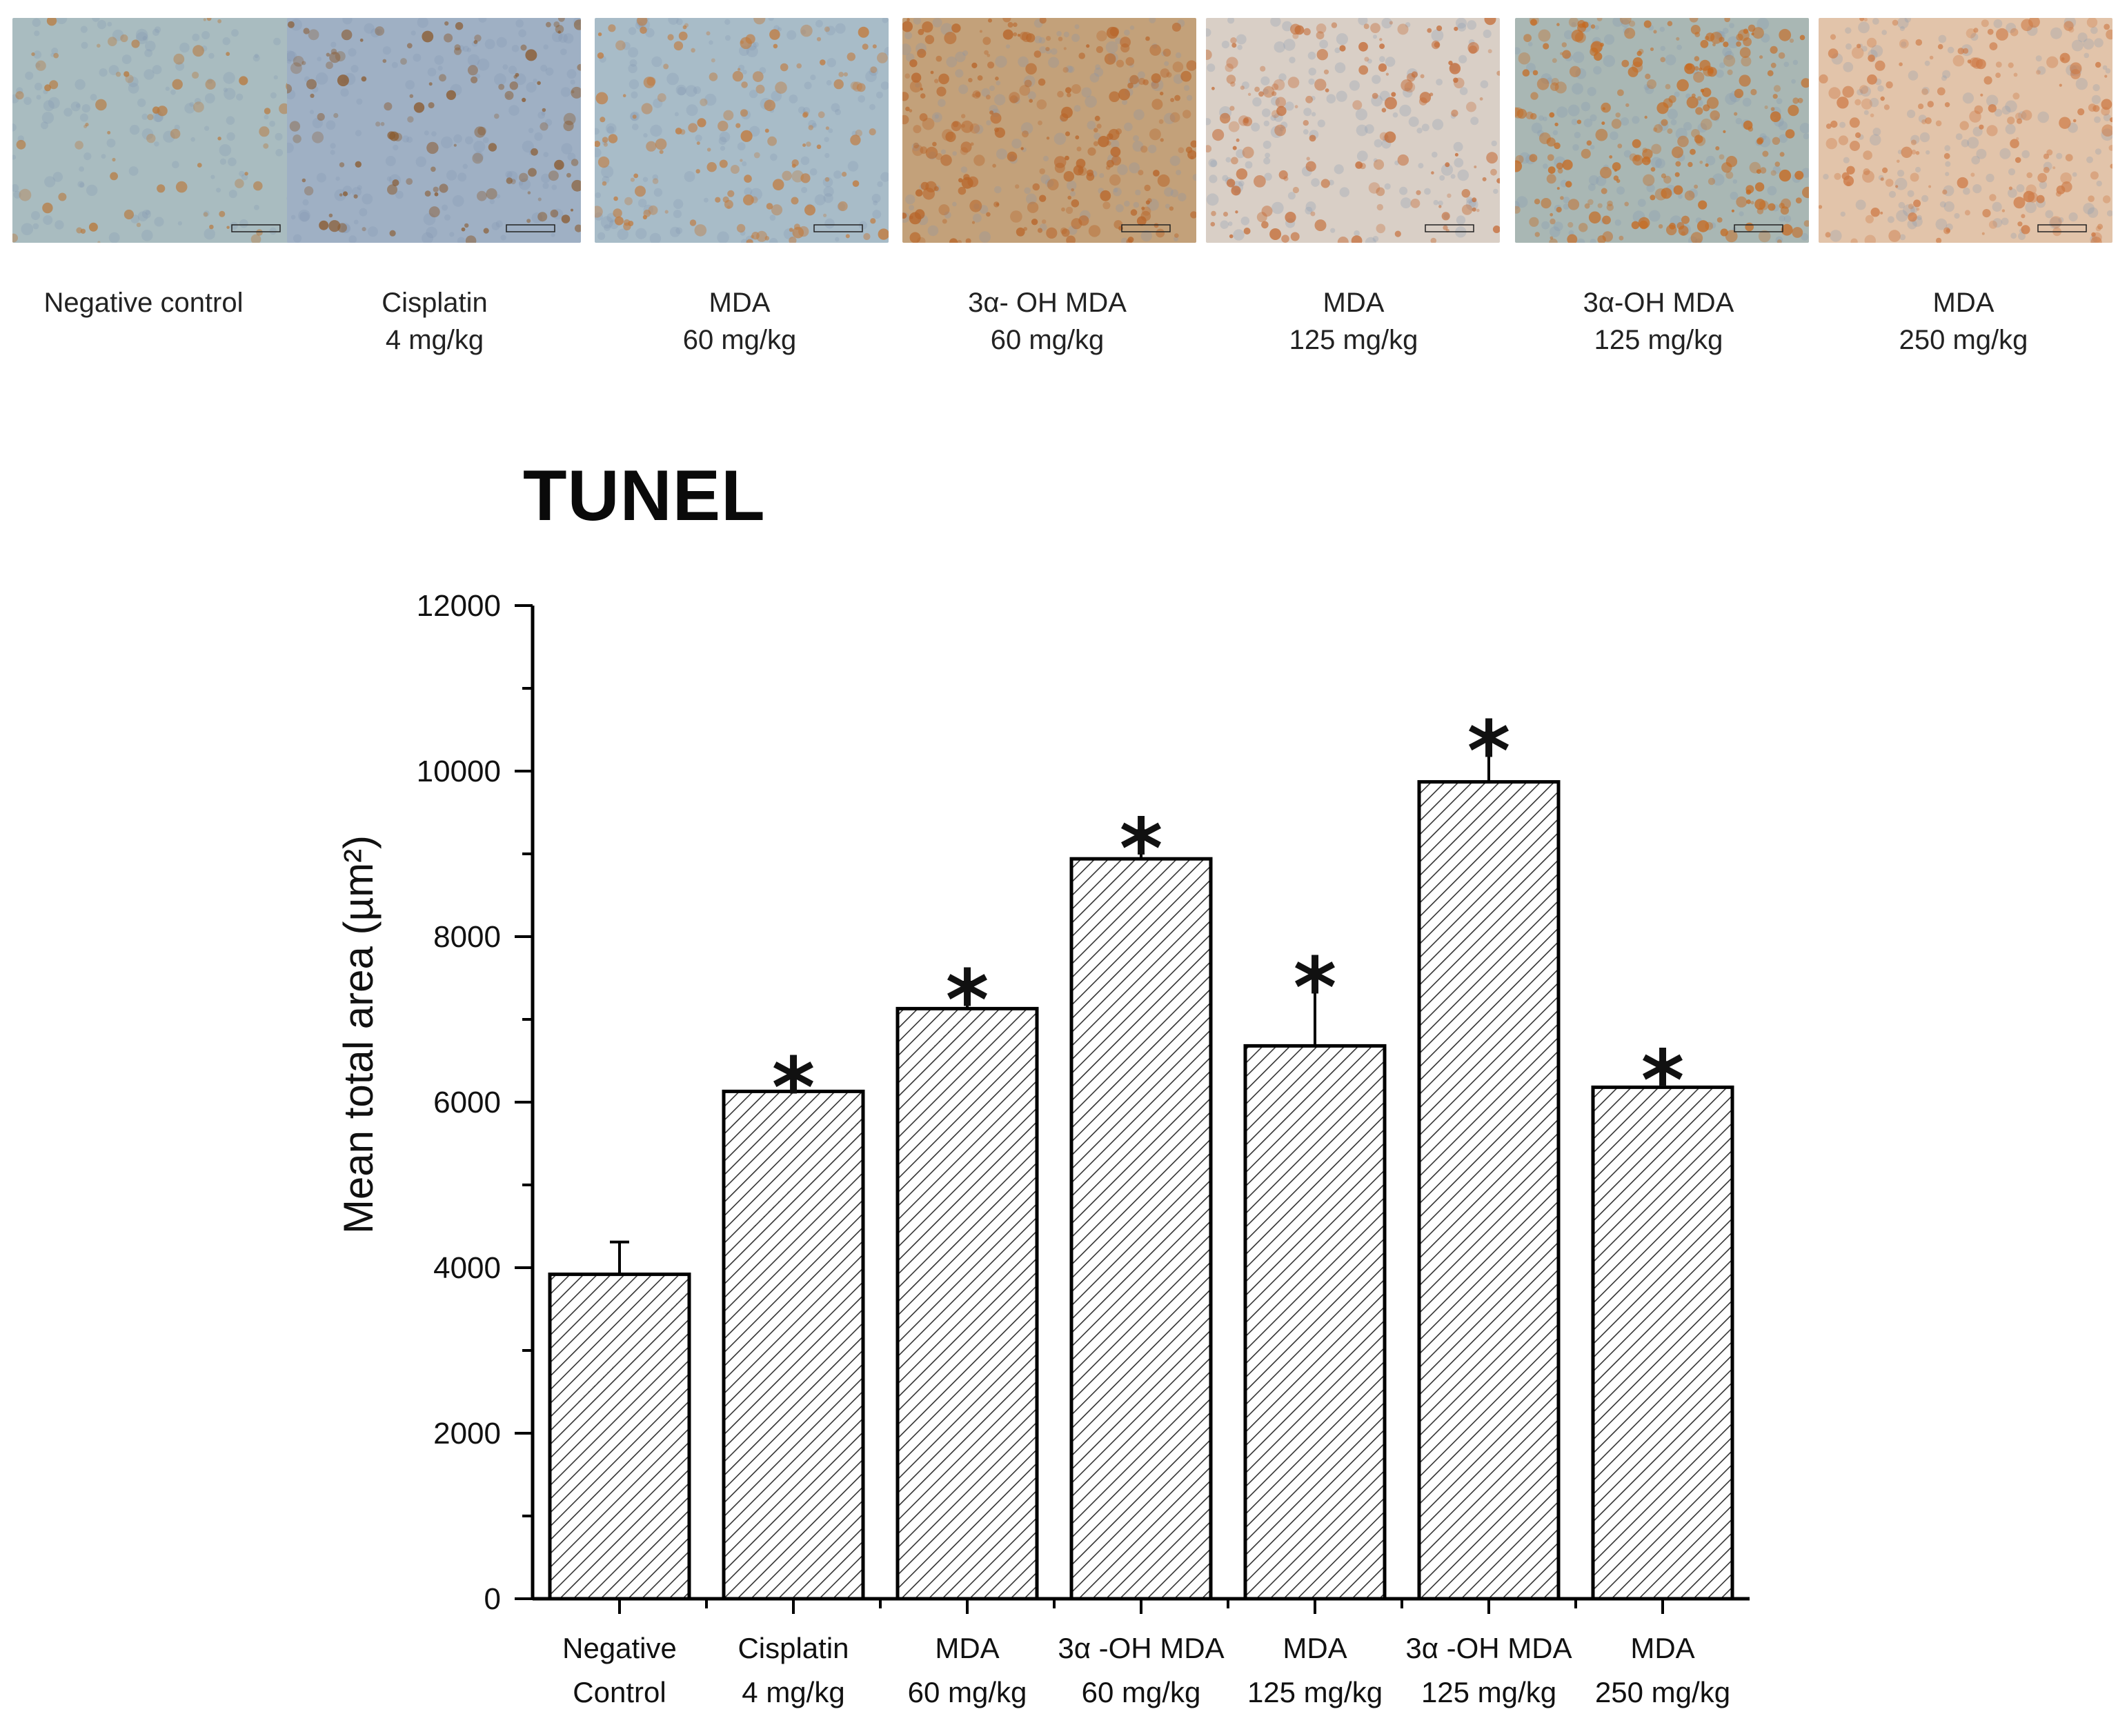 This screenshot has width=2118, height=1736. Describe the element at coordinates (1354, 321) in the screenshot. I see `micrograph-caption: MDA 125 mg/kg` at that location.